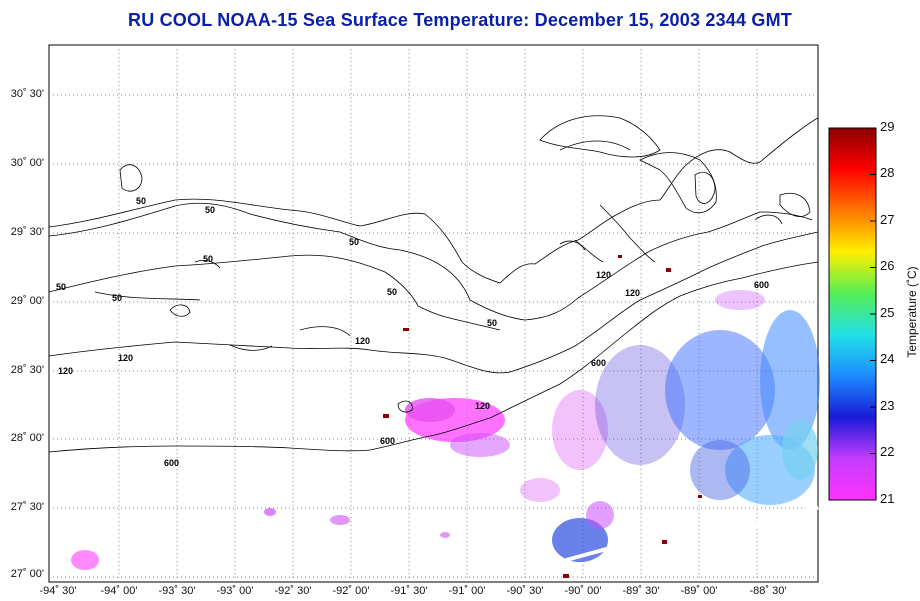  Describe the element at coordinates (887, 405) in the screenshot. I see `colorbar-tick-label: 23` at that location.